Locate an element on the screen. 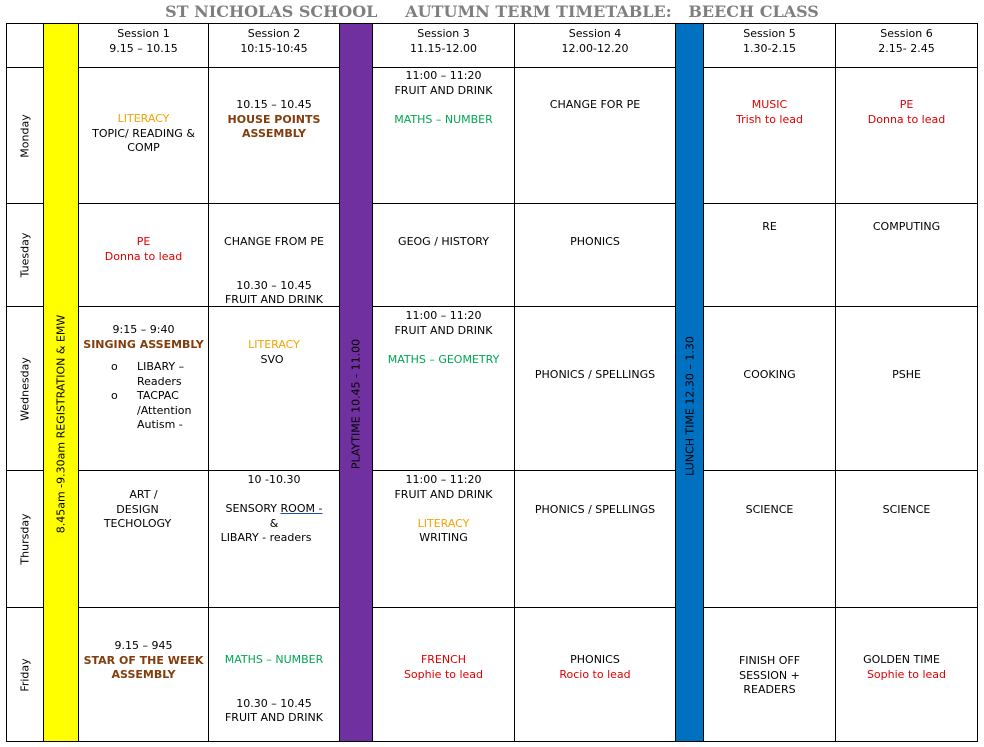 The image size is (984, 747). bullet-item: TACPAC is located at coordinates (159, 396).